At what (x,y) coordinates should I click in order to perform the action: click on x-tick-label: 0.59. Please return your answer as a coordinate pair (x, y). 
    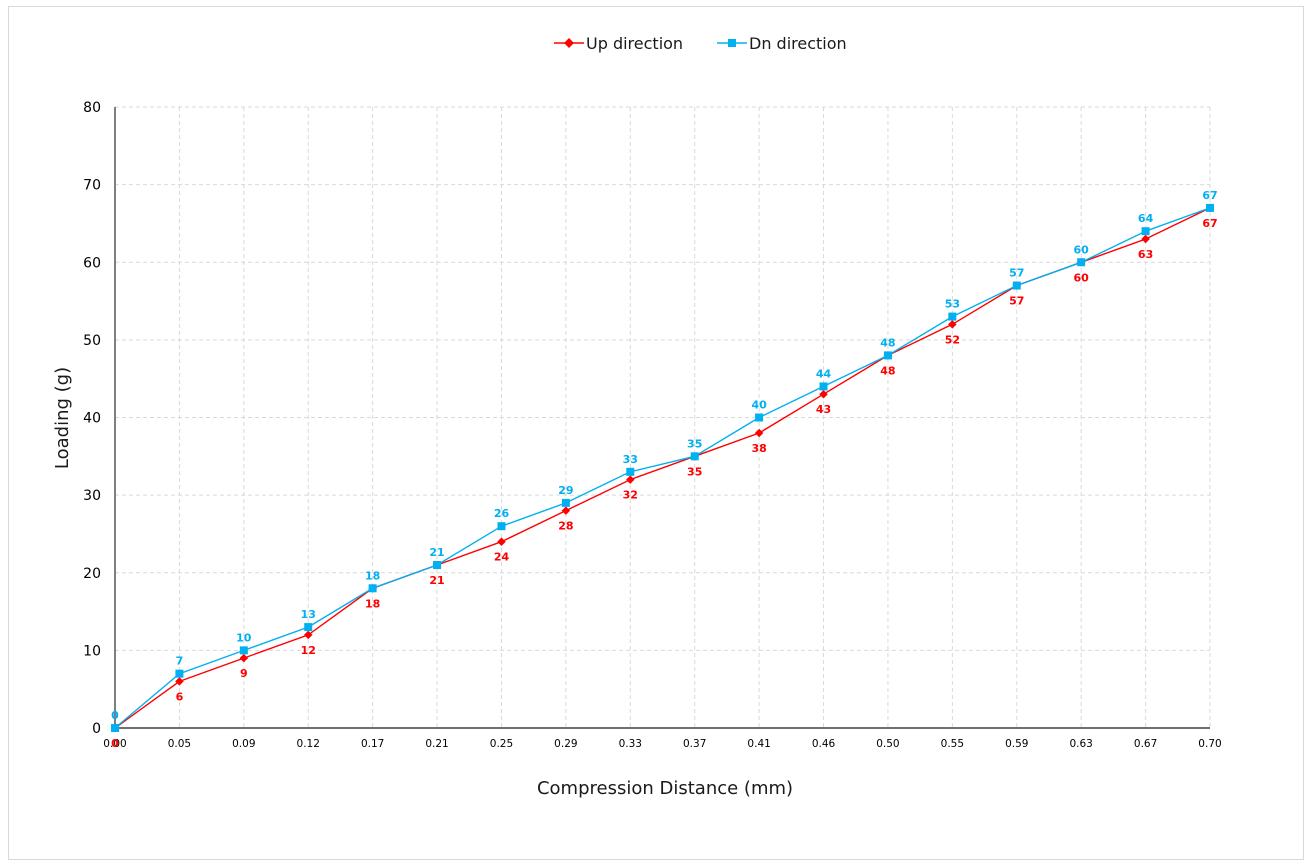
    Looking at the image, I should click on (1016, 744).